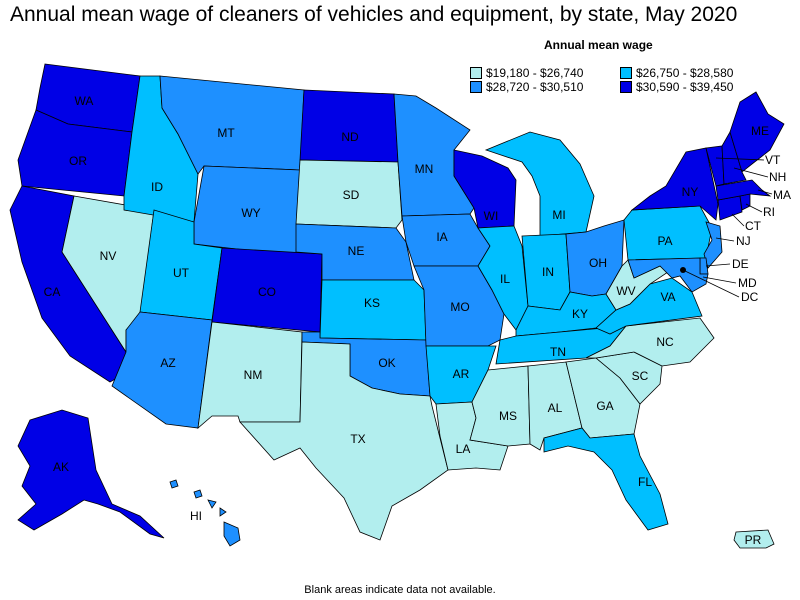  What do you see at coordinates (580, 314) in the screenshot?
I see `label-KY: KY` at bounding box center [580, 314].